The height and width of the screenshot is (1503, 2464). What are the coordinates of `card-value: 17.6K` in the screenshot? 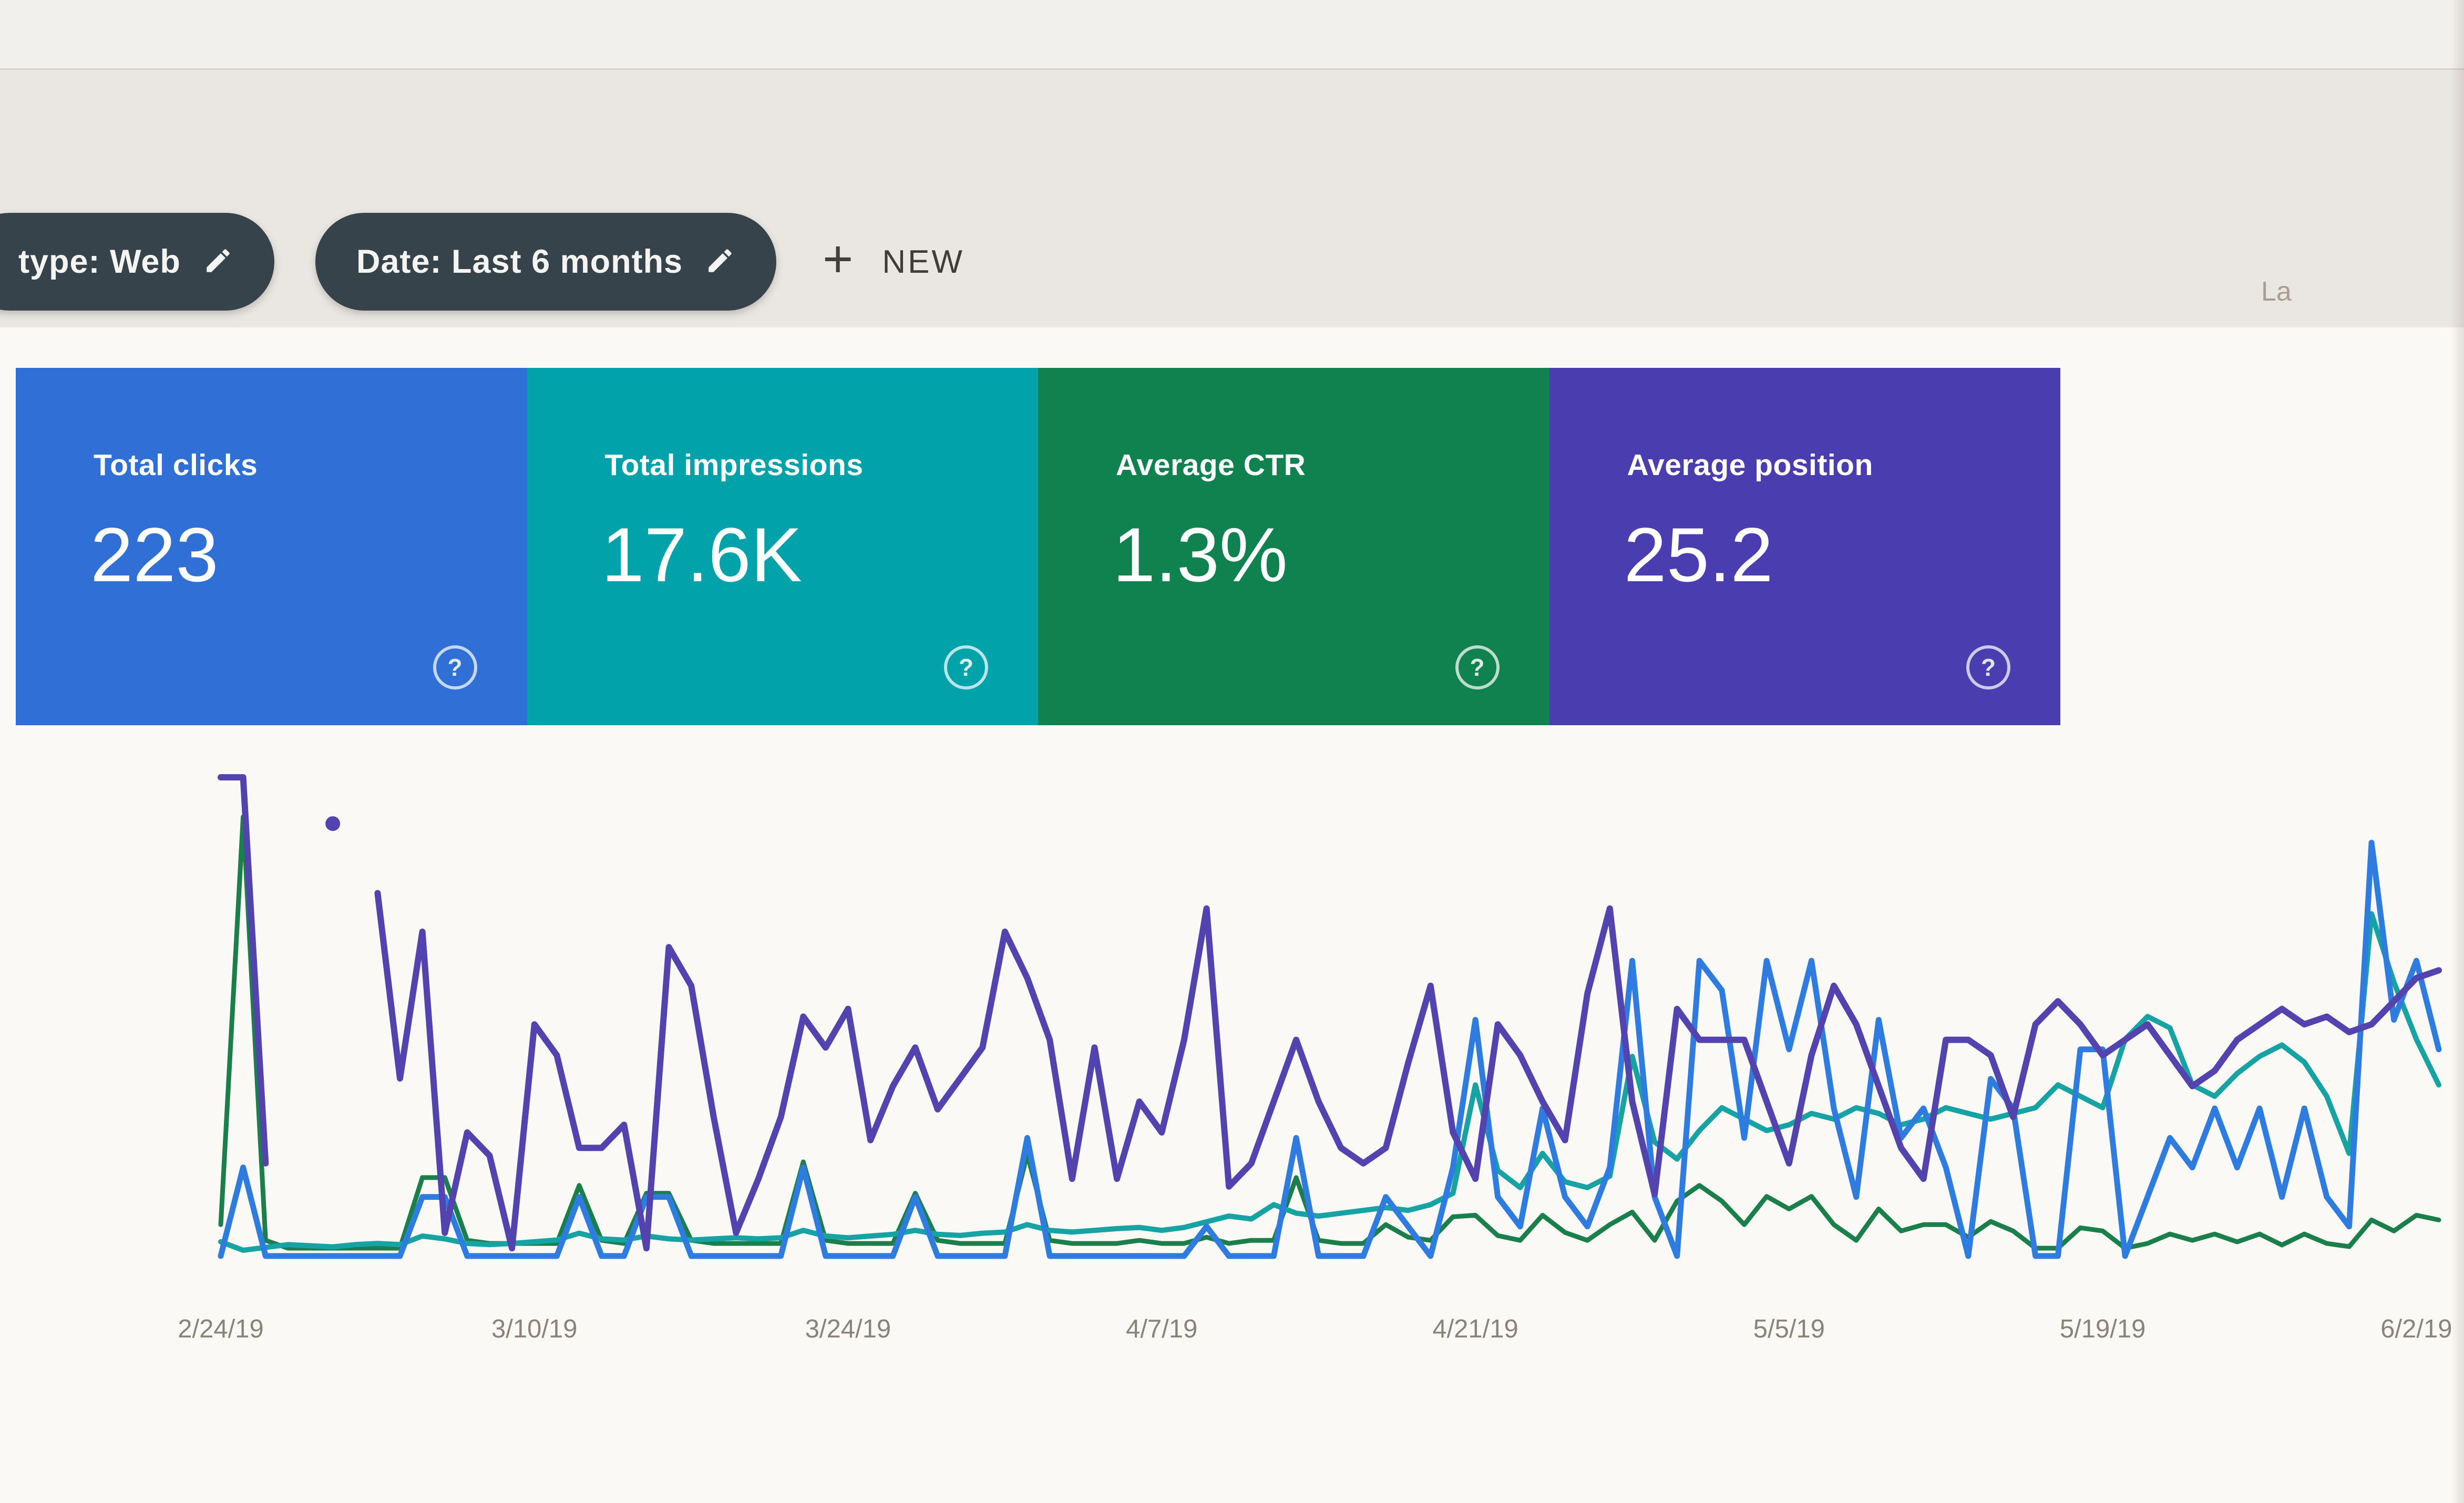 It's located at (702, 555).